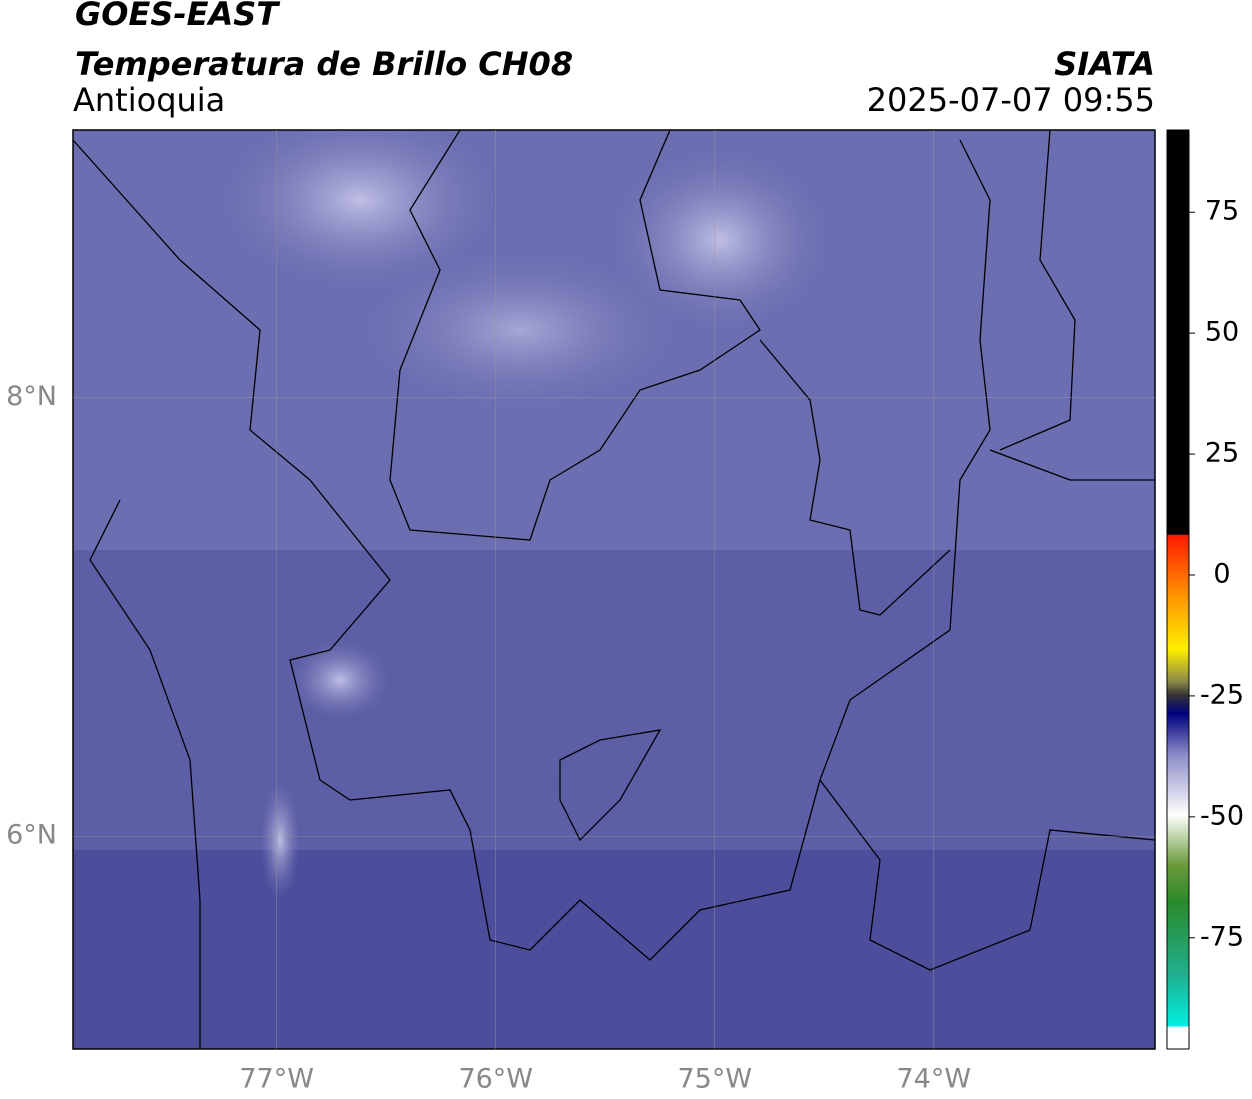 This screenshot has height=1099, width=1252. Describe the element at coordinates (1178, 589) in the screenshot. I see `colorbar` at that location.